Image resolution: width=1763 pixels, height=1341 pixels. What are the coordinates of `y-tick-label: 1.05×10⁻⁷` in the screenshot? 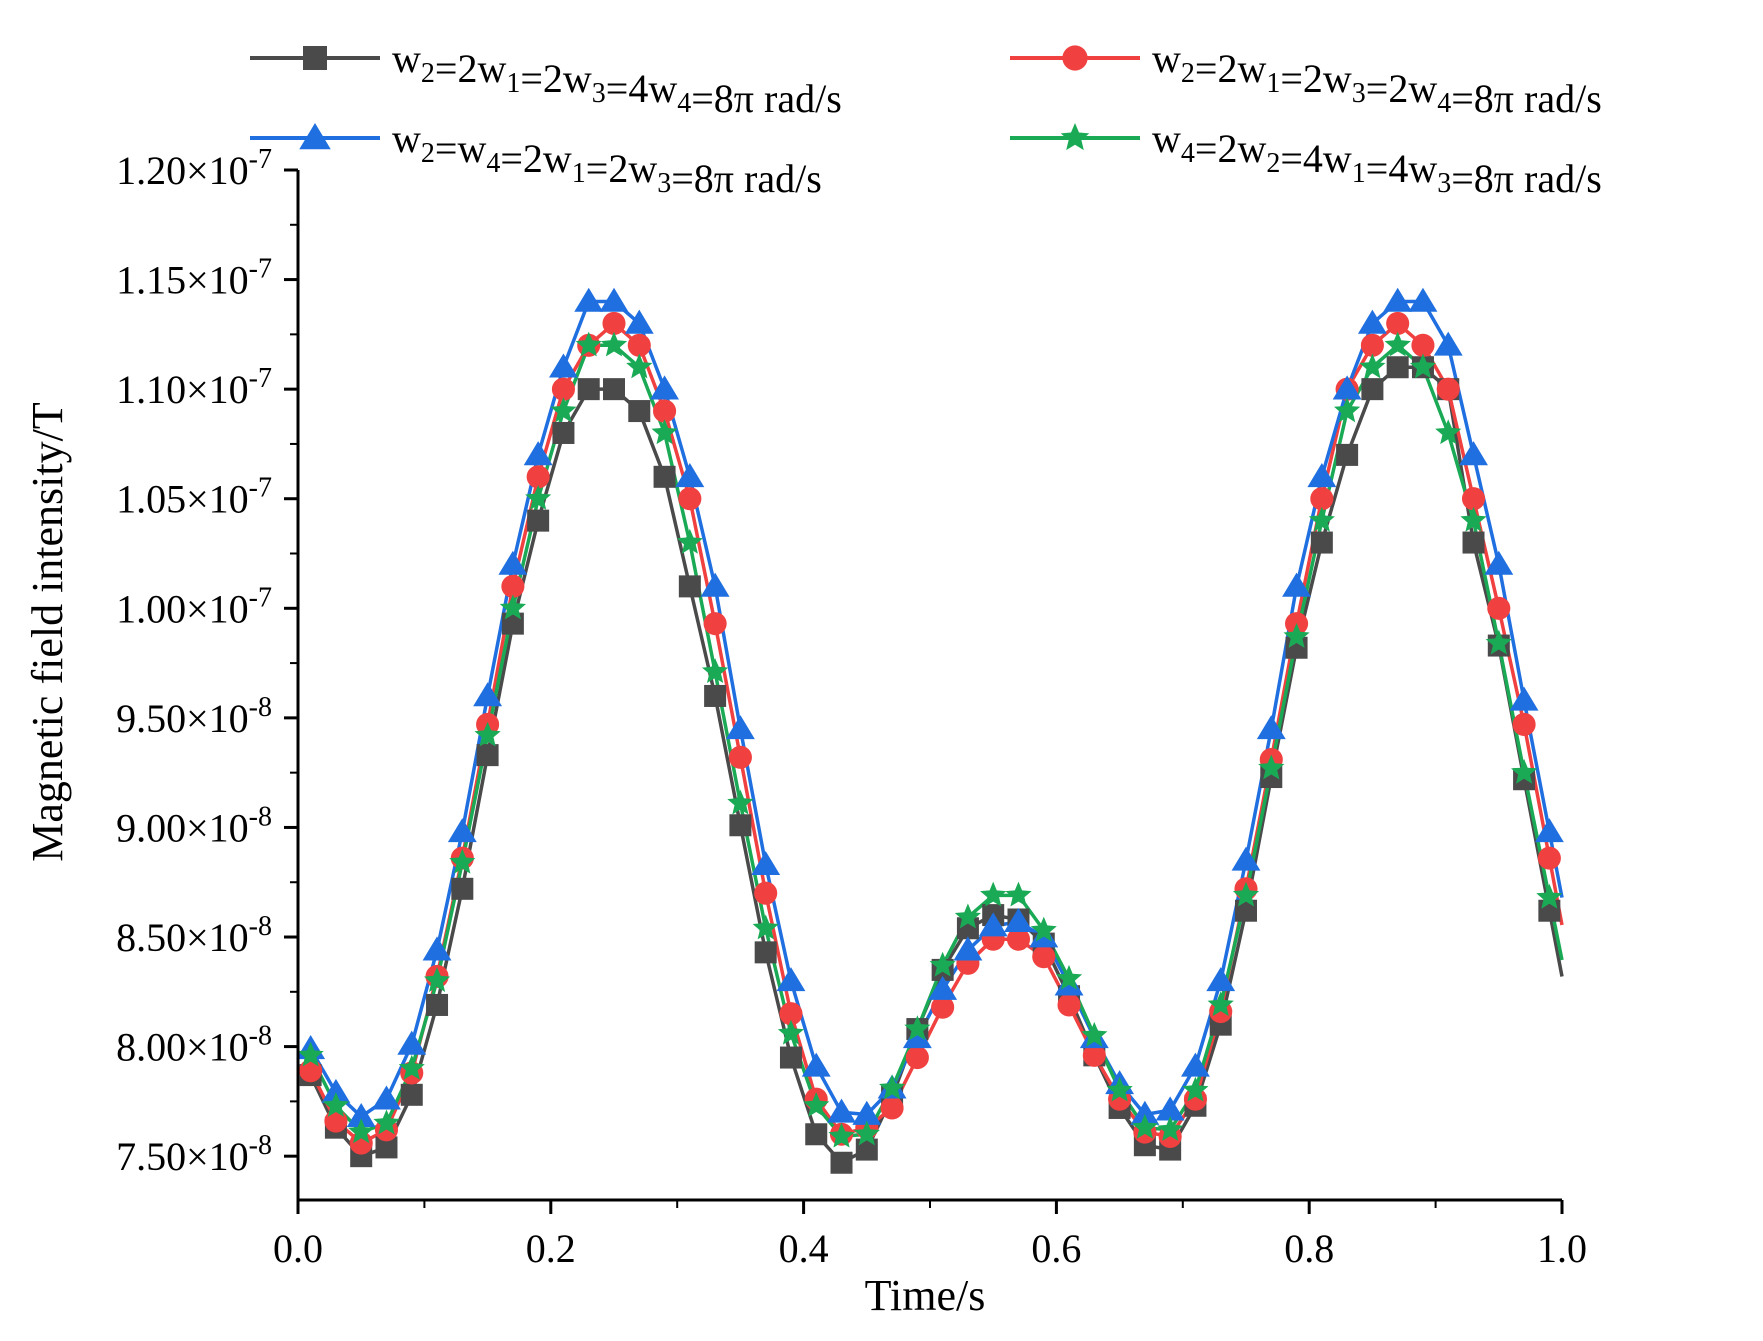 It's located at (194, 497).